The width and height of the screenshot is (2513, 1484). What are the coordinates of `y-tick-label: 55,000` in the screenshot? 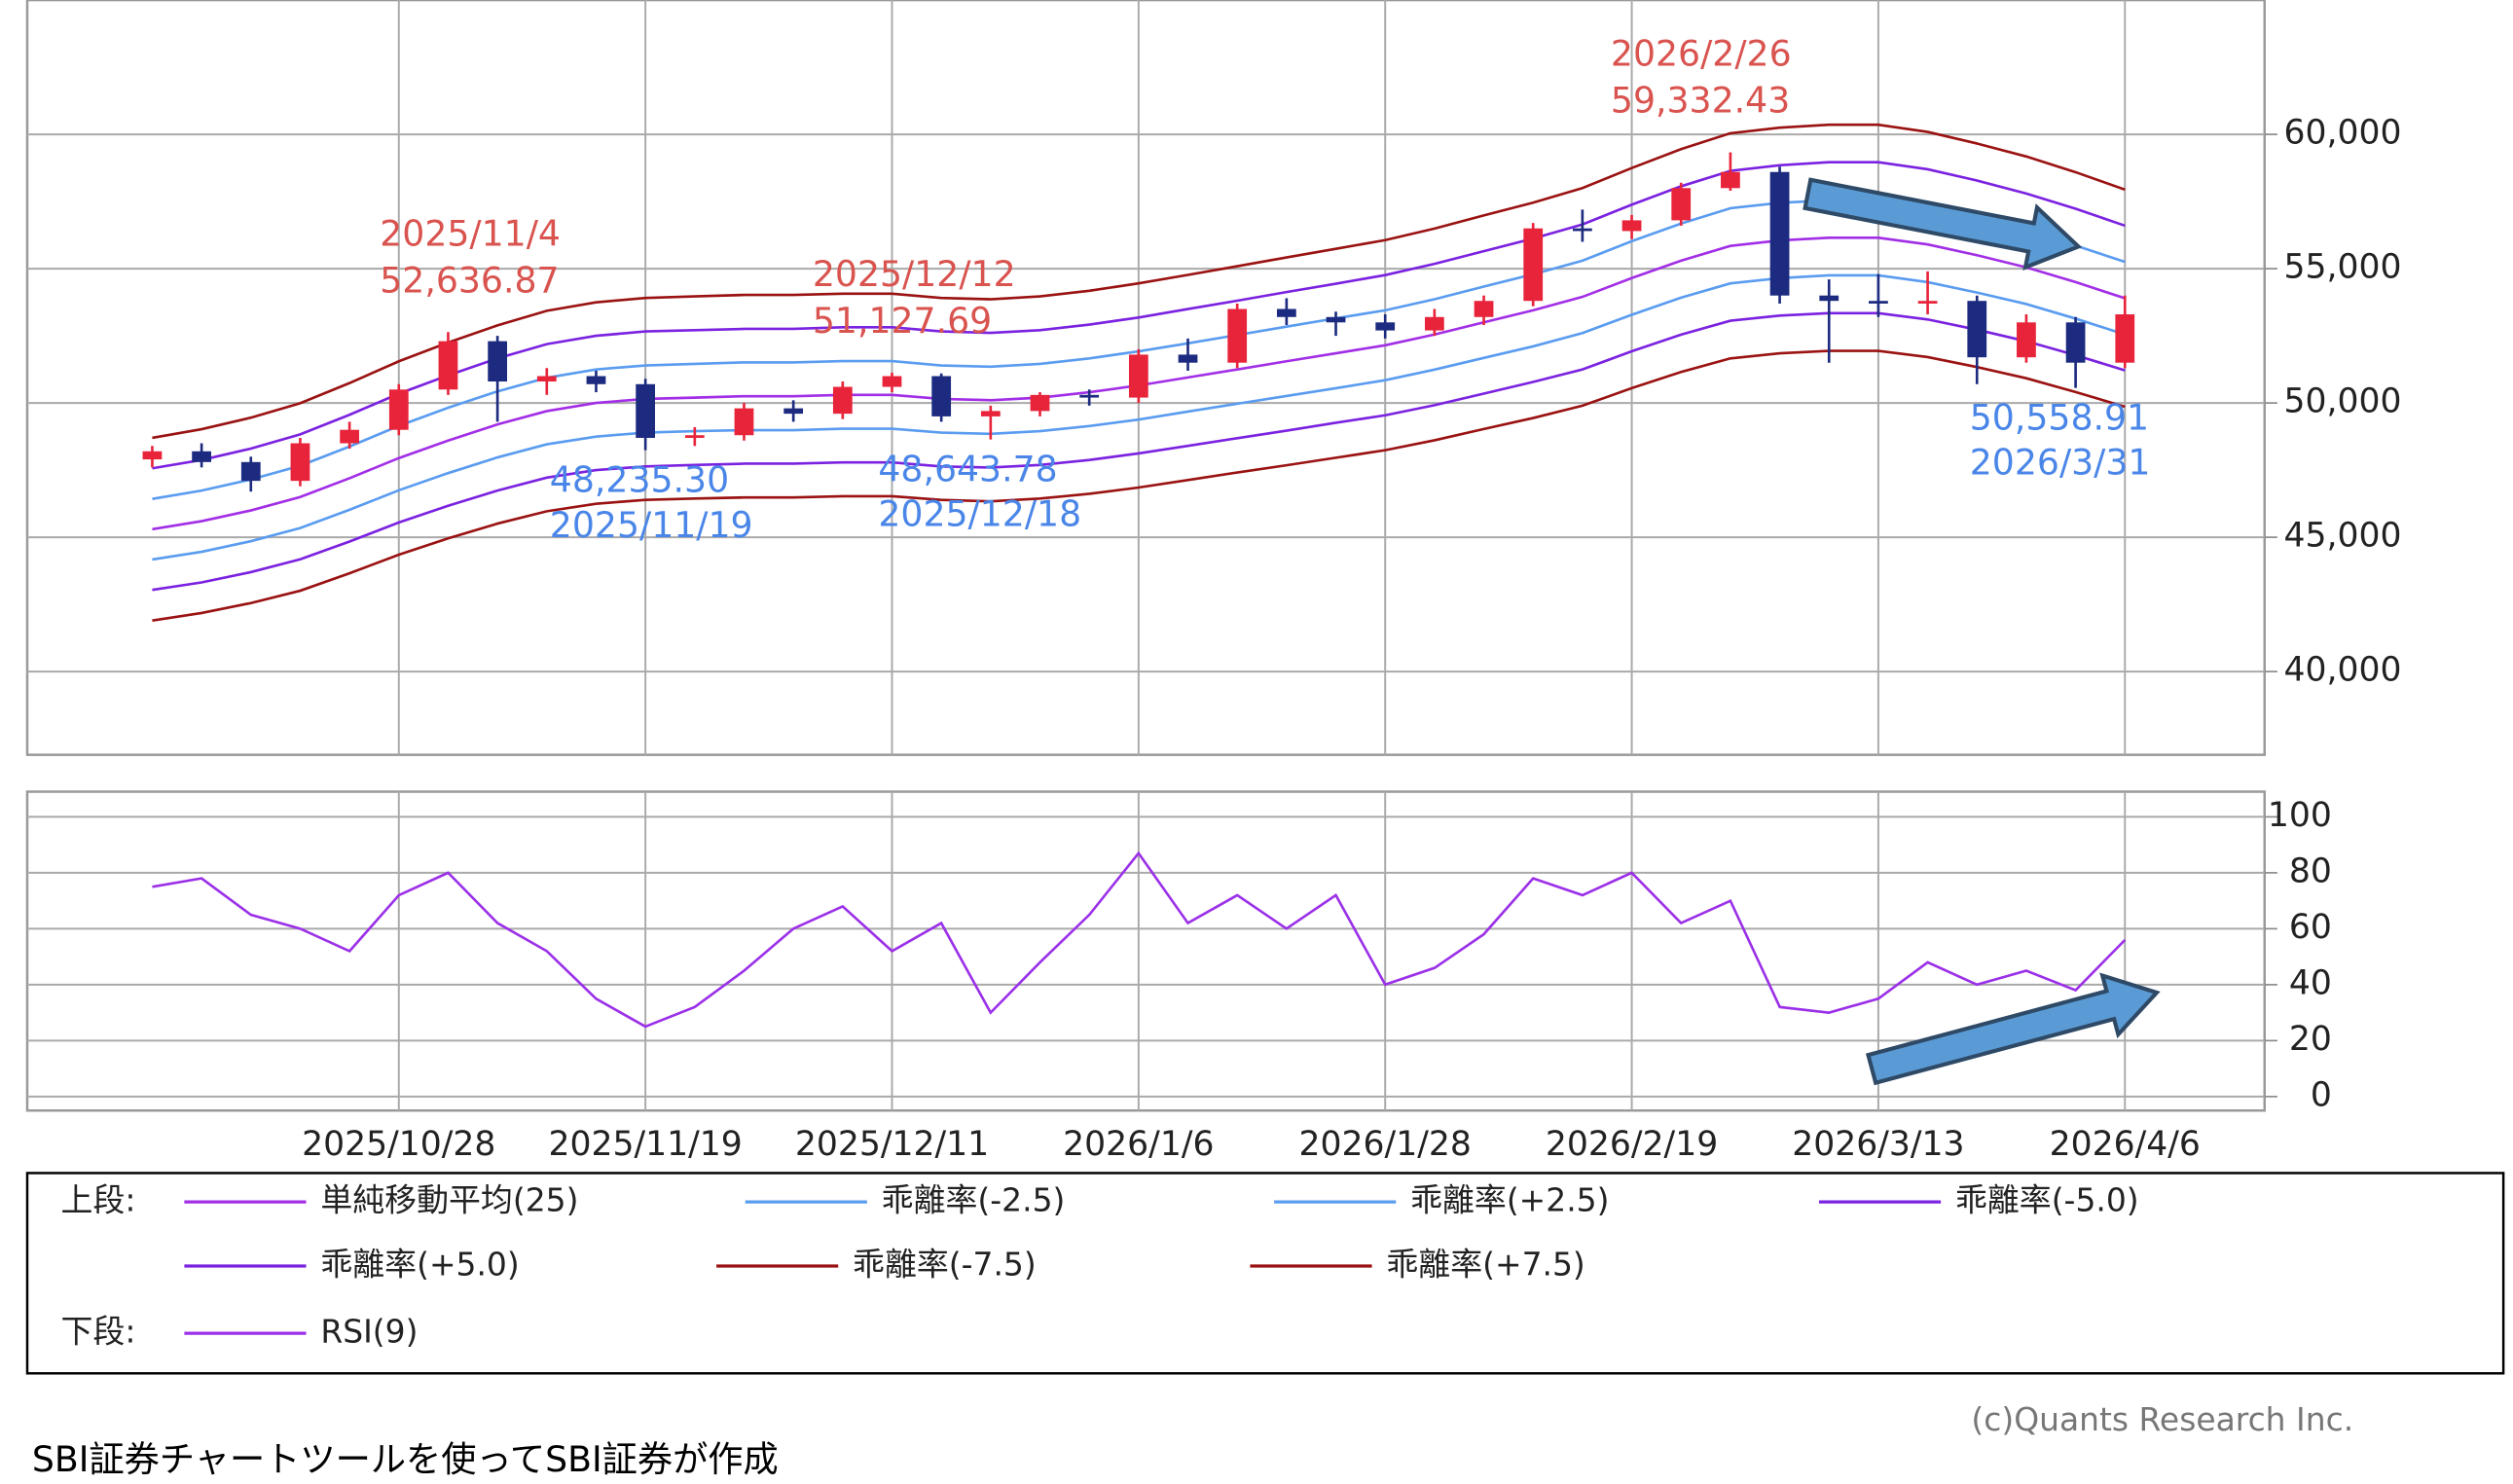 It's located at (2343, 267).